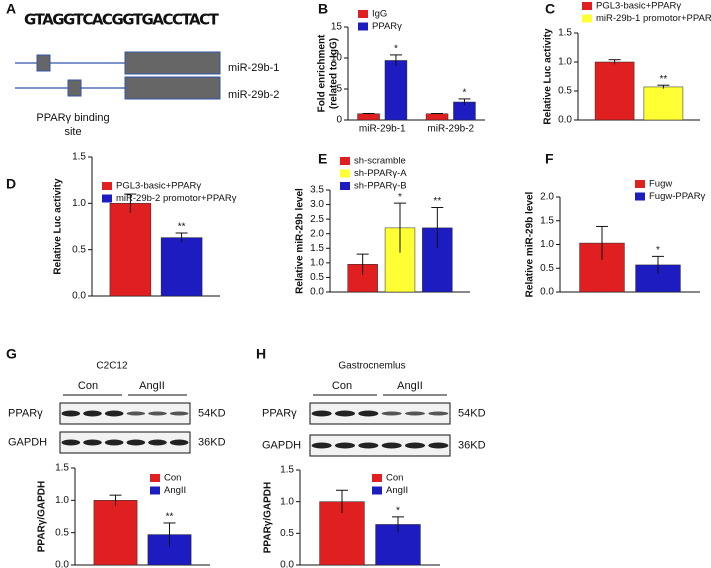 The width and height of the screenshot is (711, 568). I want to click on size-label: 54KD, so click(472, 413).